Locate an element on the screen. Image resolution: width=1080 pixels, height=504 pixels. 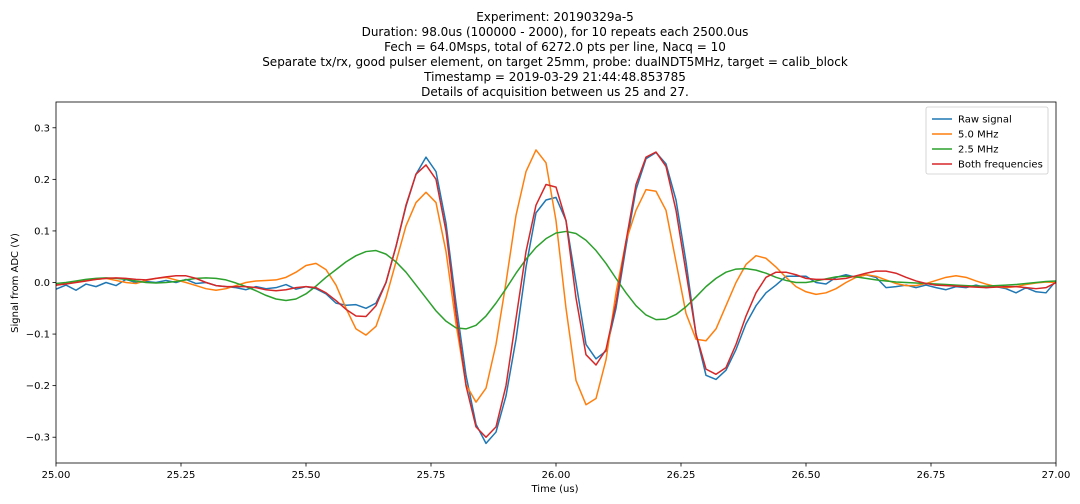
legend-label-2: 2.5 MHz is located at coordinates (978, 150).